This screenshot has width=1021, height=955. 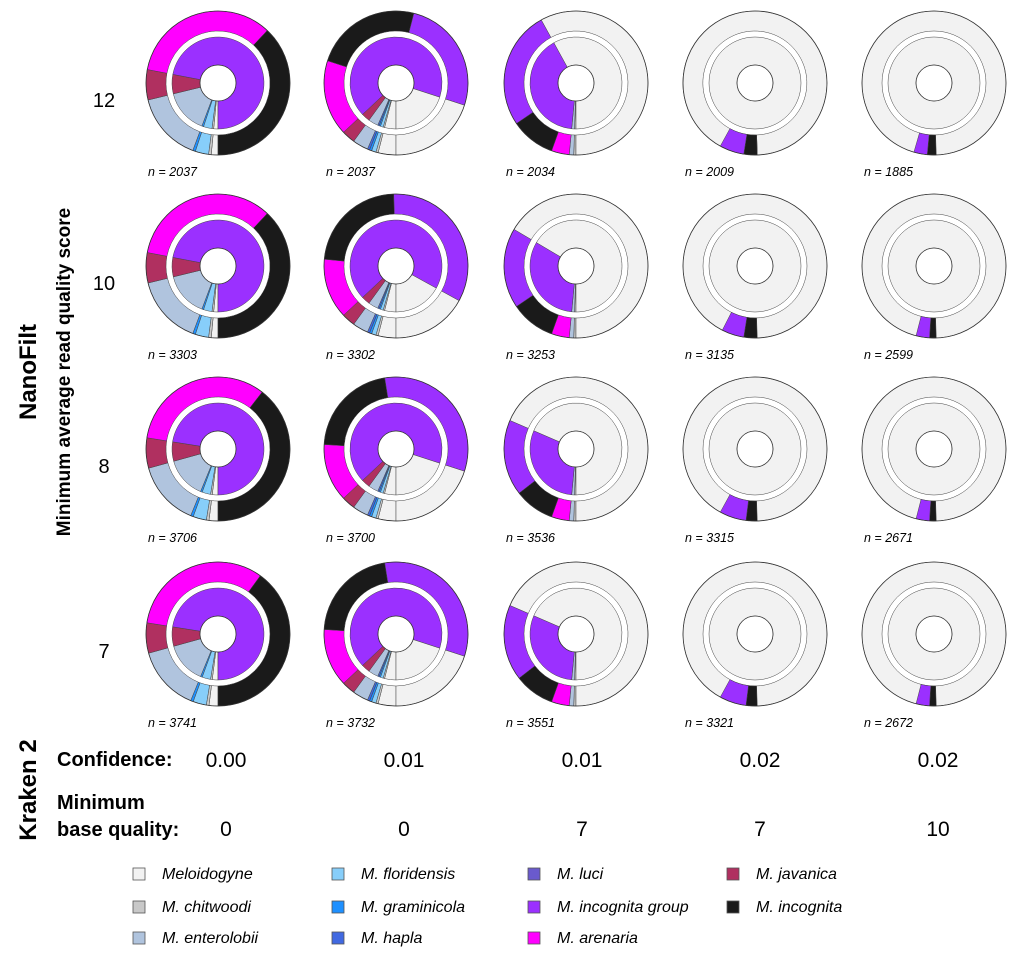 I want to click on legend-label: M. enterolobii, so click(x=210, y=938).